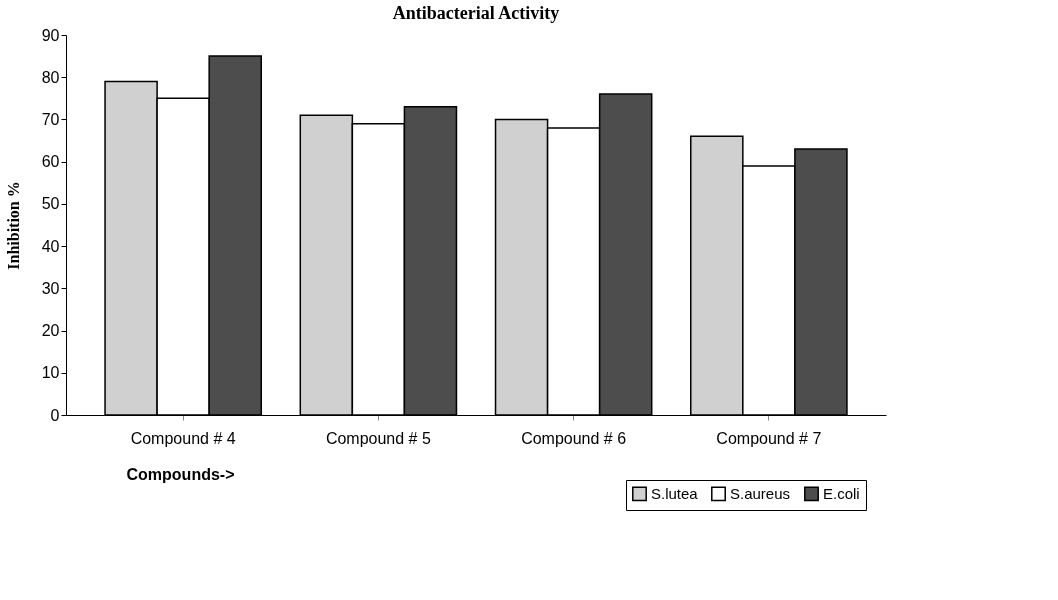 This screenshot has width=1058, height=600. I want to click on y-tick-label: 30, so click(50, 288).